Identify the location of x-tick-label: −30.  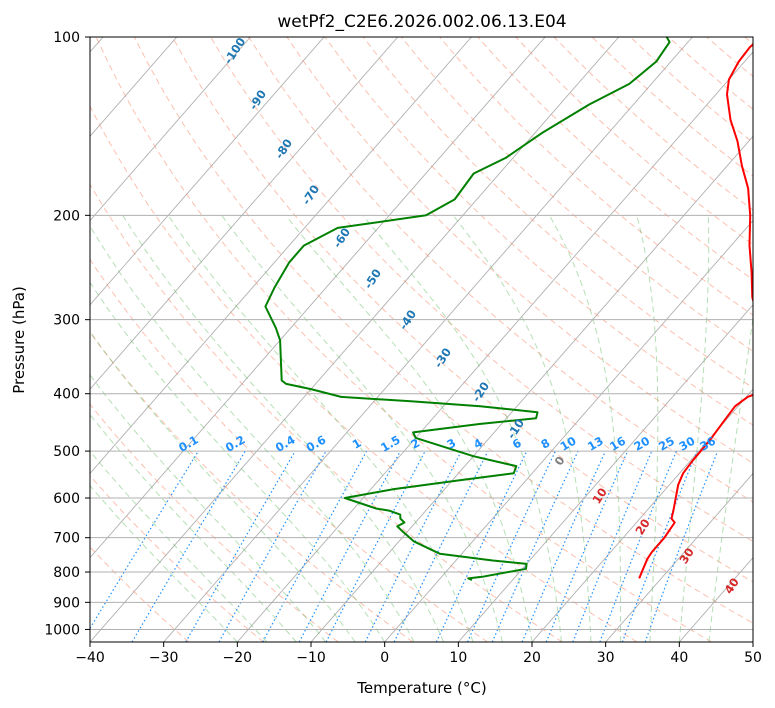
(164, 658).